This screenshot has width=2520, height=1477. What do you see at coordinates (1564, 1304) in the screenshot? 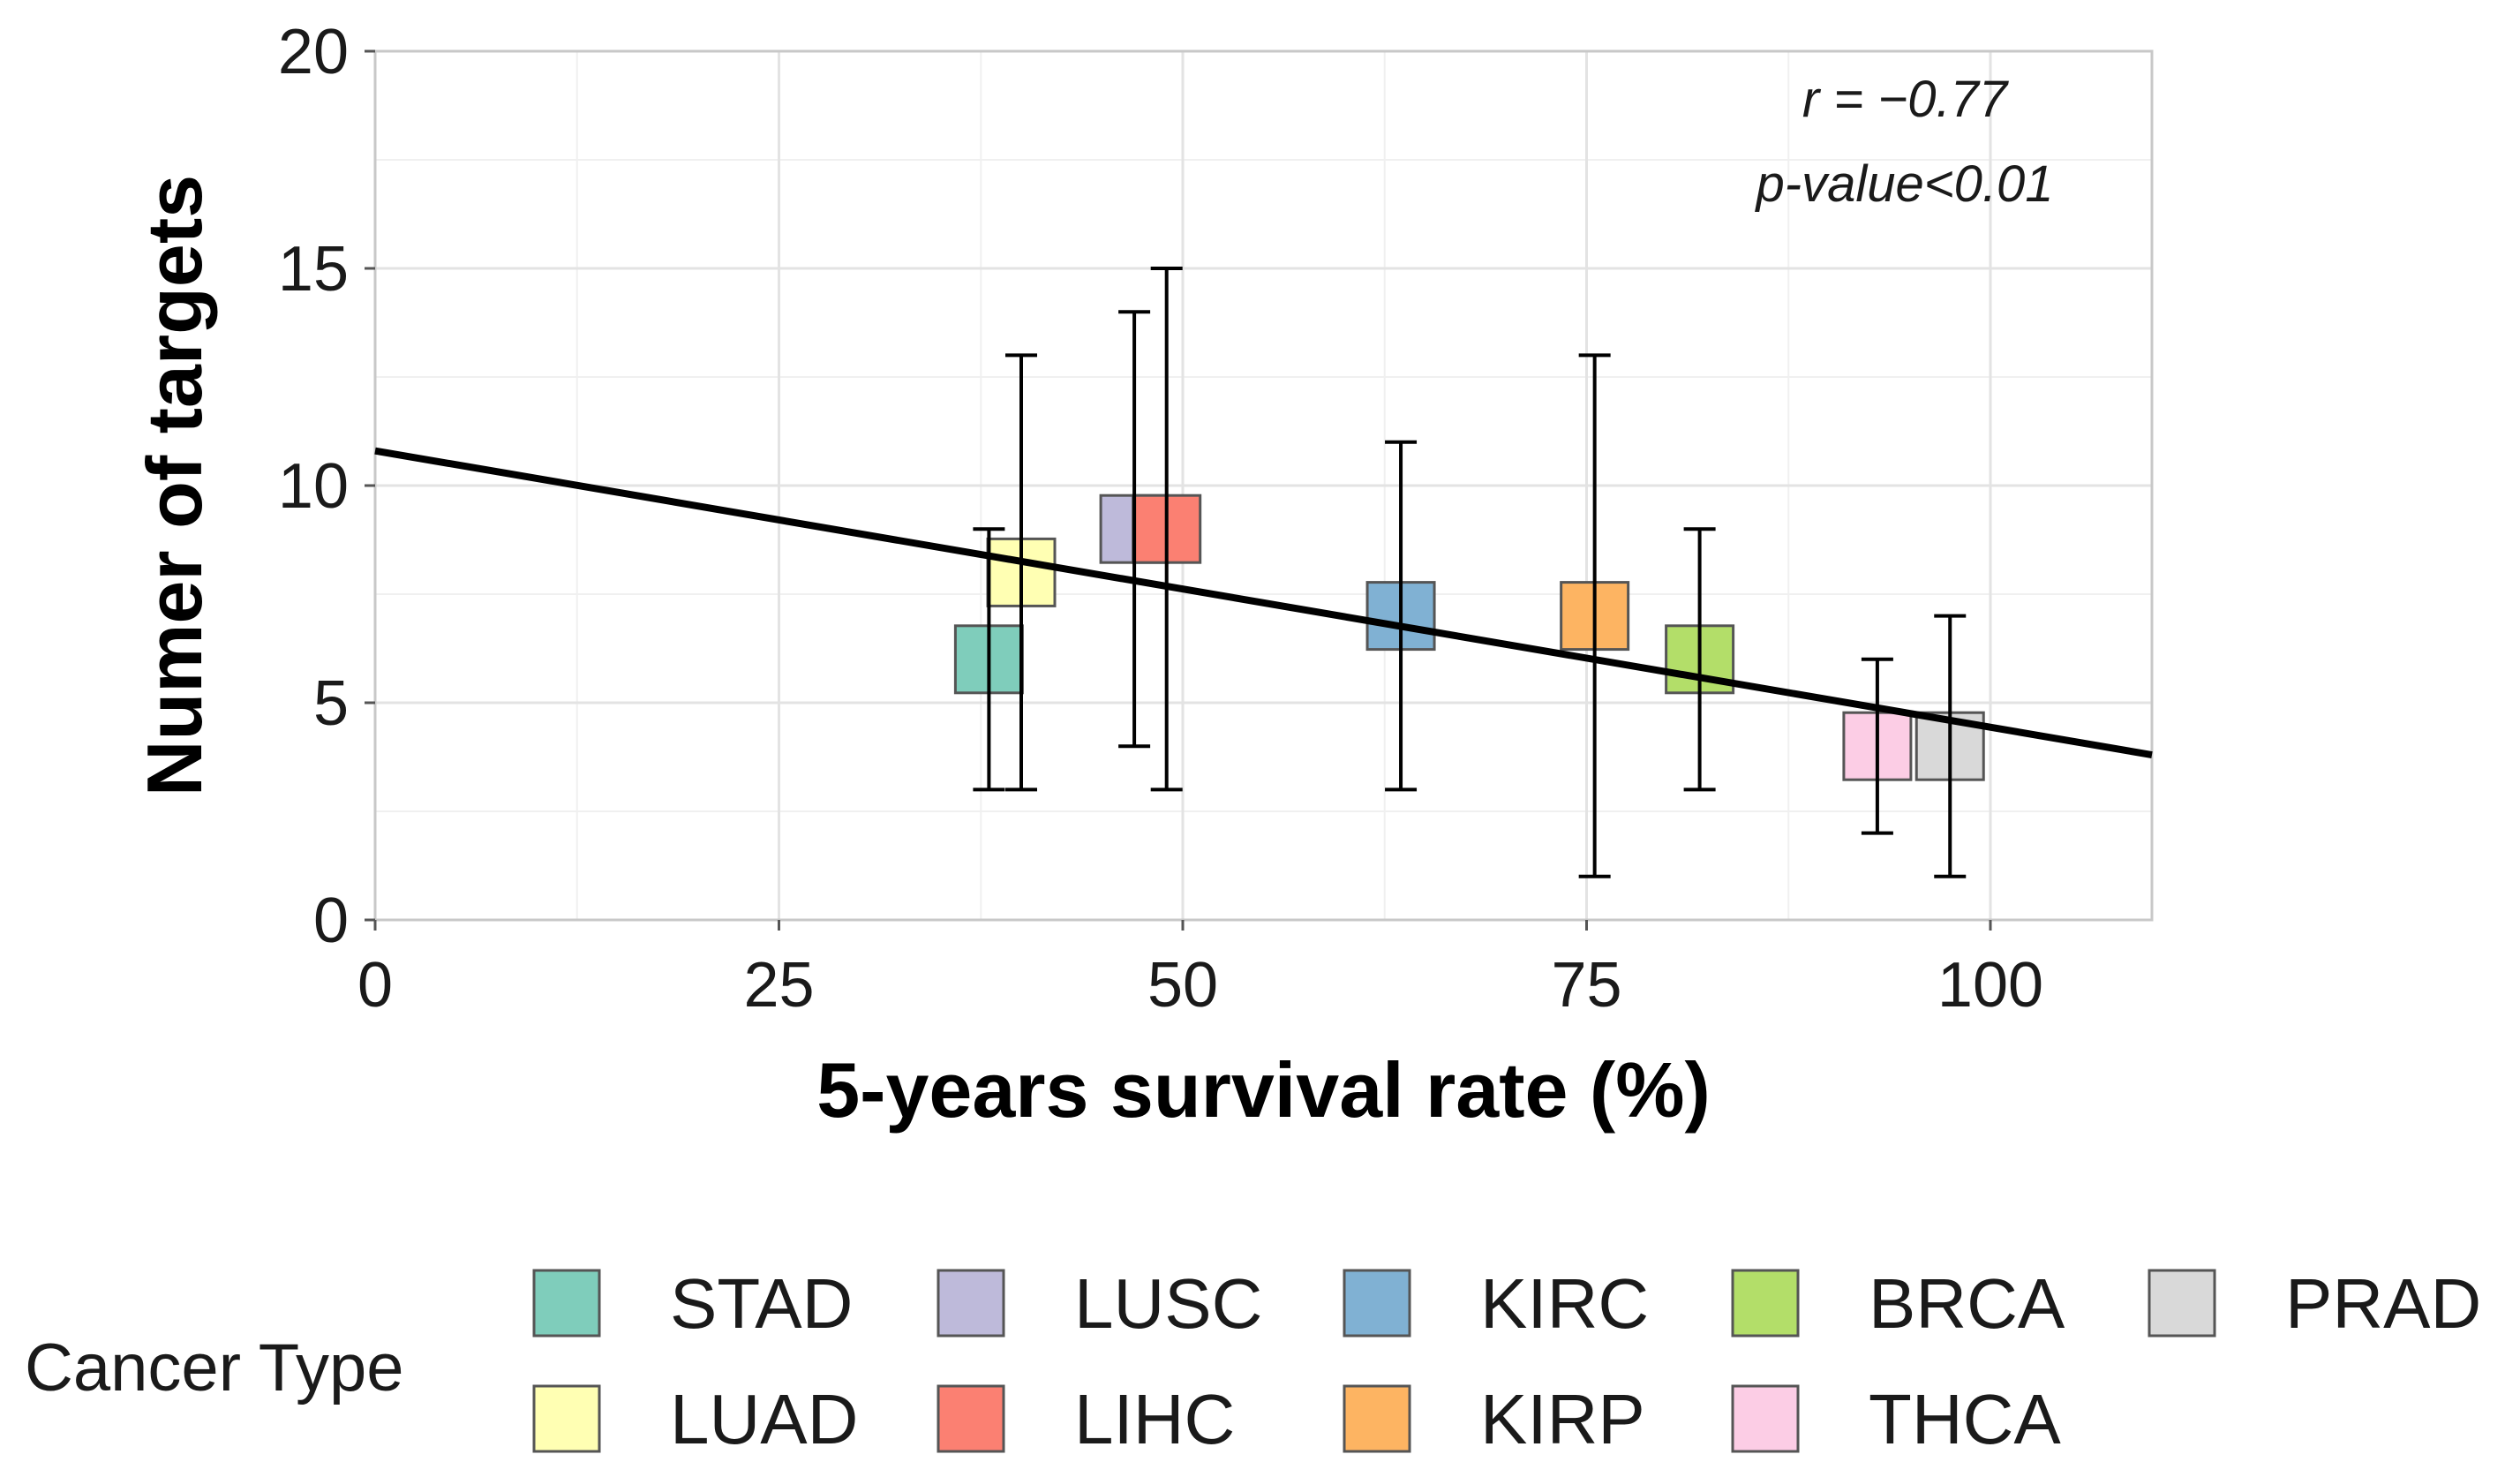
I see `legend-label-kirc: KIRC` at bounding box center [1564, 1304].